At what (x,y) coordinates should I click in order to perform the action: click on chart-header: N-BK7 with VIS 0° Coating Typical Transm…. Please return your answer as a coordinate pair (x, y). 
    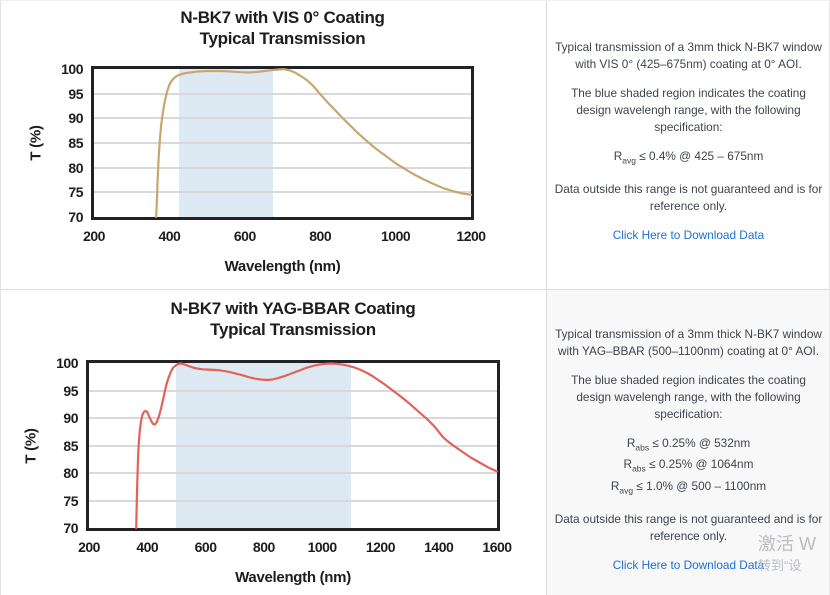
    Looking at the image, I should click on (282, 28).